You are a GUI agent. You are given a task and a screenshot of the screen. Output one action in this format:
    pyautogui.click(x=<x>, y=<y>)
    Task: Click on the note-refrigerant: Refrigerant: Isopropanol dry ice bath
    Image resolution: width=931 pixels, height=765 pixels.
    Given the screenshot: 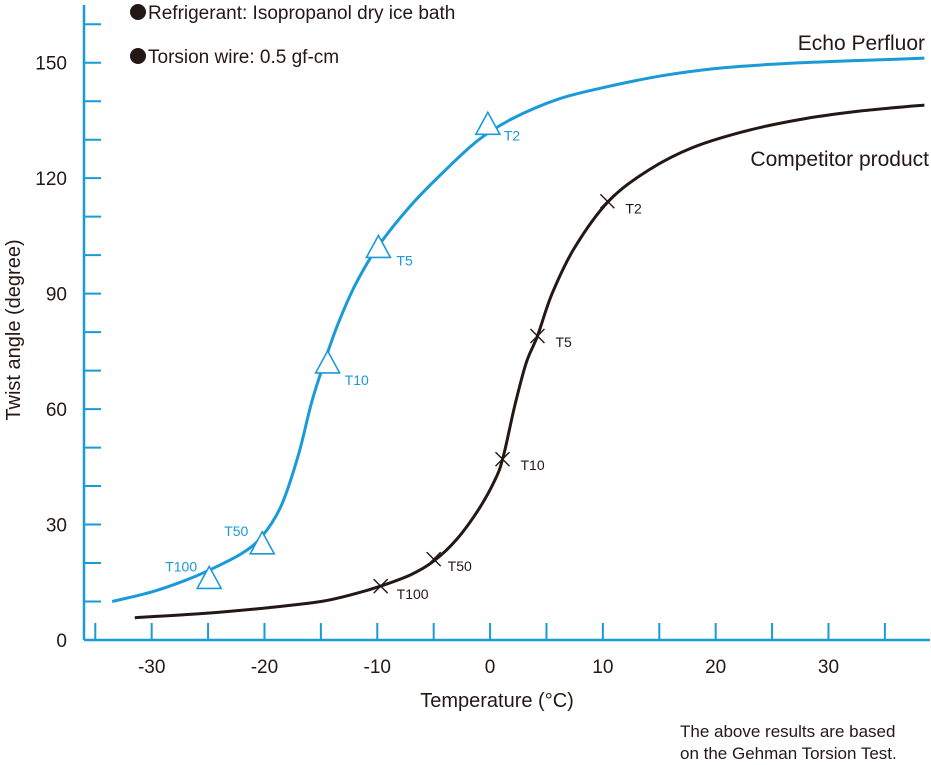 What is the action you would take?
    pyautogui.click(x=301, y=13)
    